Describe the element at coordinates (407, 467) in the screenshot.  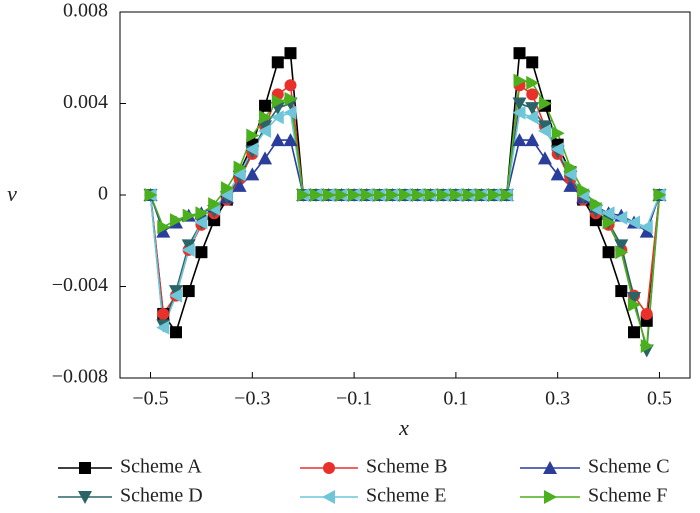
I see `legend-label: Scheme B` at that location.